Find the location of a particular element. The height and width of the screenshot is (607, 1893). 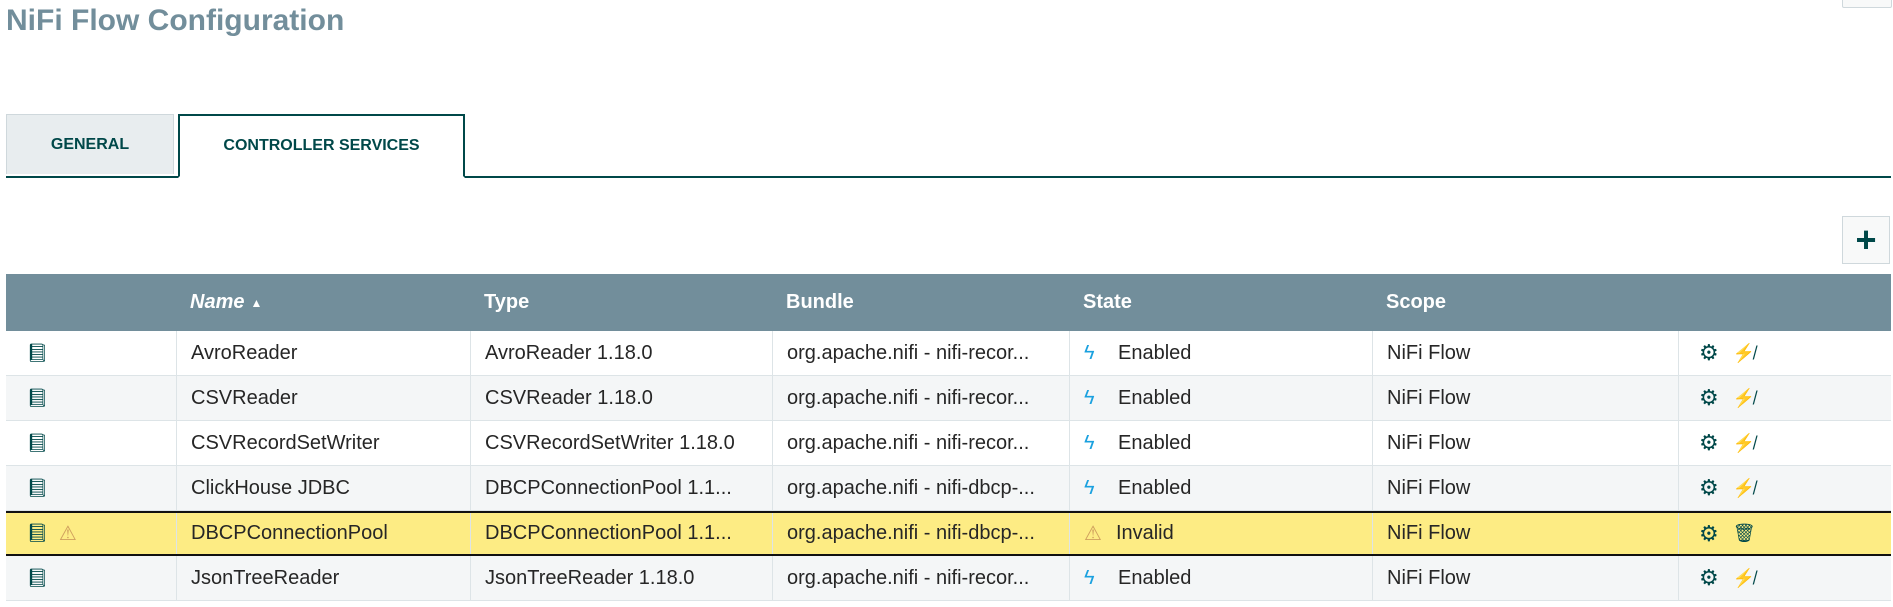

plus-icon: + is located at coordinates (1866, 239).